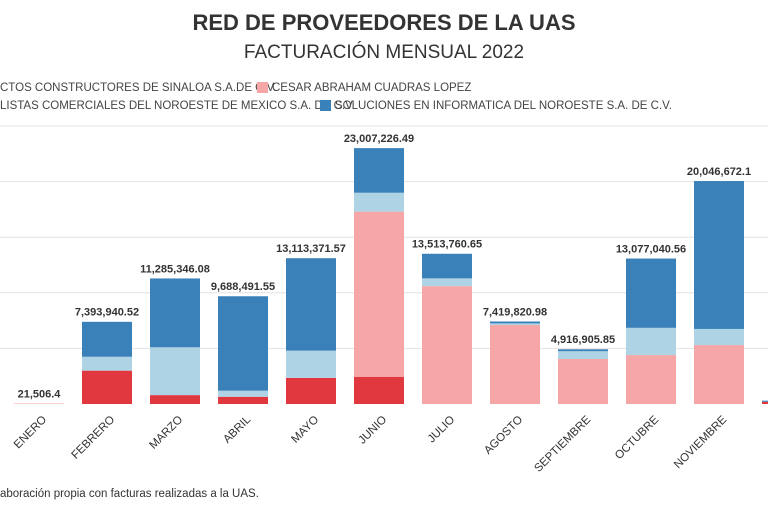 The width and height of the screenshot is (768, 512). Describe the element at coordinates (637, 438) in the screenshot. I see `x-tick-label: OCTUBRE` at that location.